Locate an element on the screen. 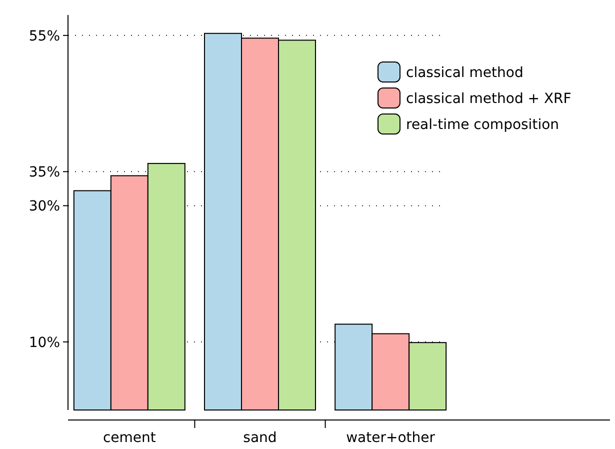  x-tick-label: sand is located at coordinates (260, 438).